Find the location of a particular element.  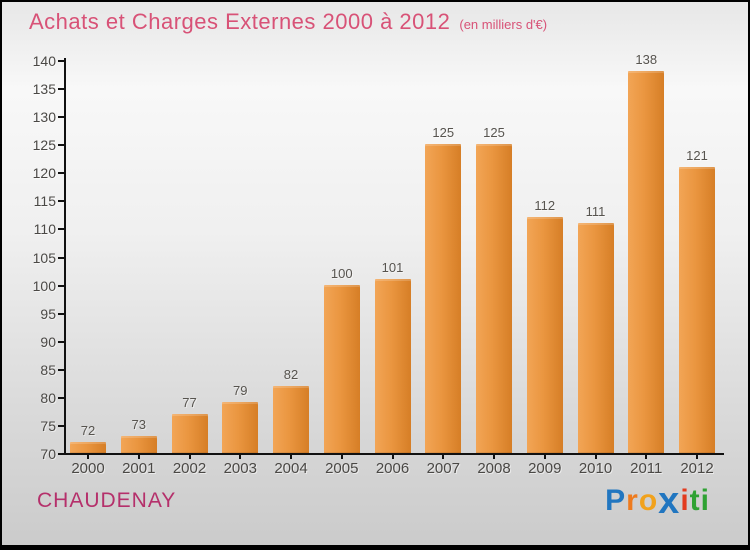

x-tick-label: 2006 is located at coordinates (392, 468).